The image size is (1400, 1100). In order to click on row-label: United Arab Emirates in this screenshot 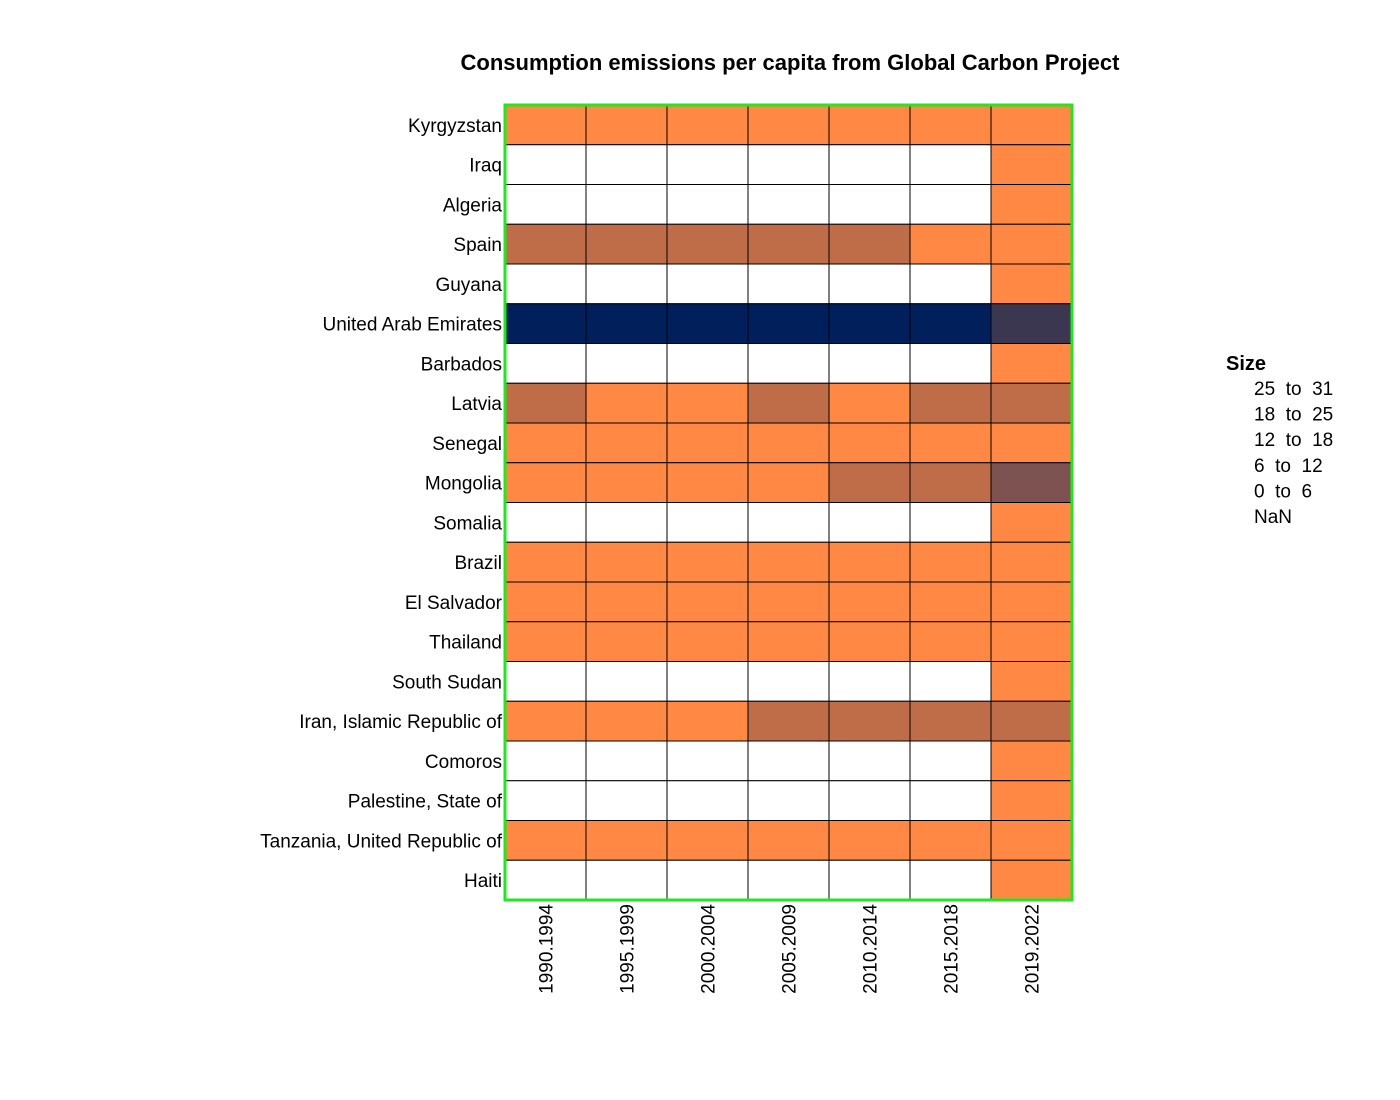, I will do `click(412, 325)`.